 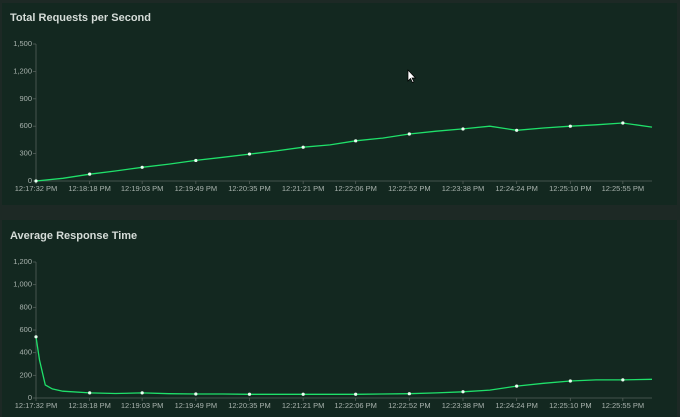 What do you see at coordinates (22, 284) in the screenshot?
I see `y-tick-label: 1,000` at bounding box center [22, 284].